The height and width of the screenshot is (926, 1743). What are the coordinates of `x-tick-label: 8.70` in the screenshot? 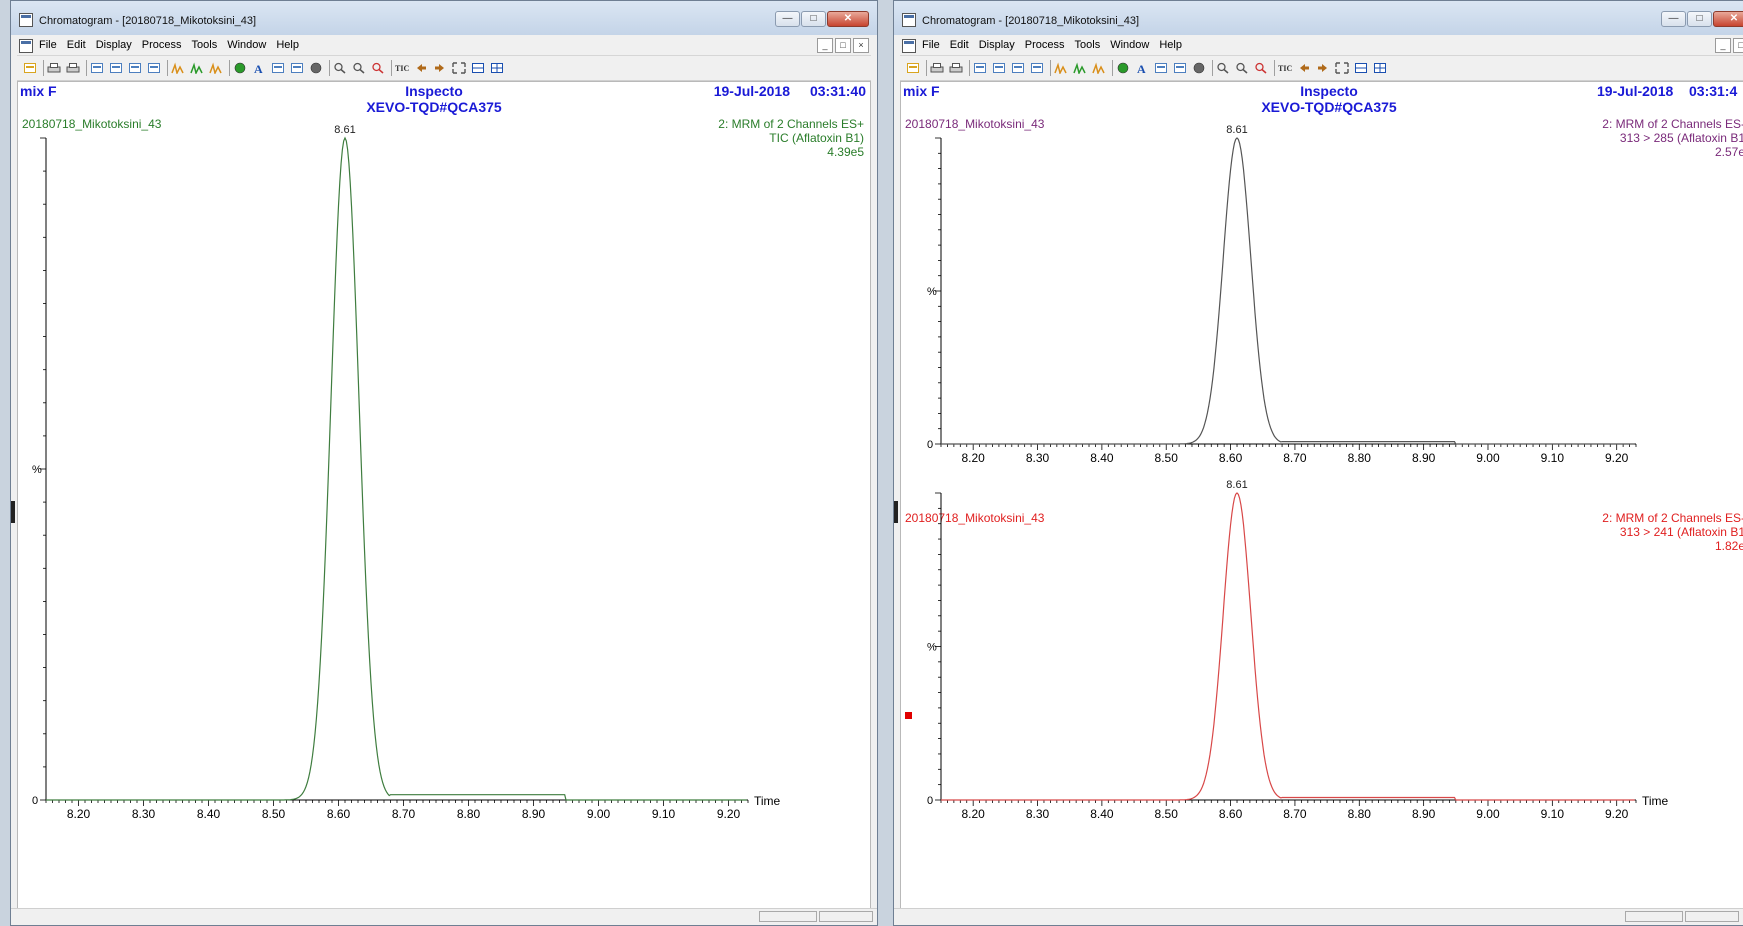 It's located at (1295, 814).